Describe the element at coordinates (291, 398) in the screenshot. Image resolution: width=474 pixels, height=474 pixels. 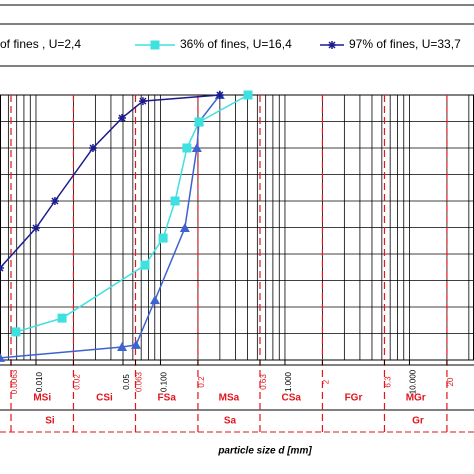
I see `soil-class-label: CSa` at that location.